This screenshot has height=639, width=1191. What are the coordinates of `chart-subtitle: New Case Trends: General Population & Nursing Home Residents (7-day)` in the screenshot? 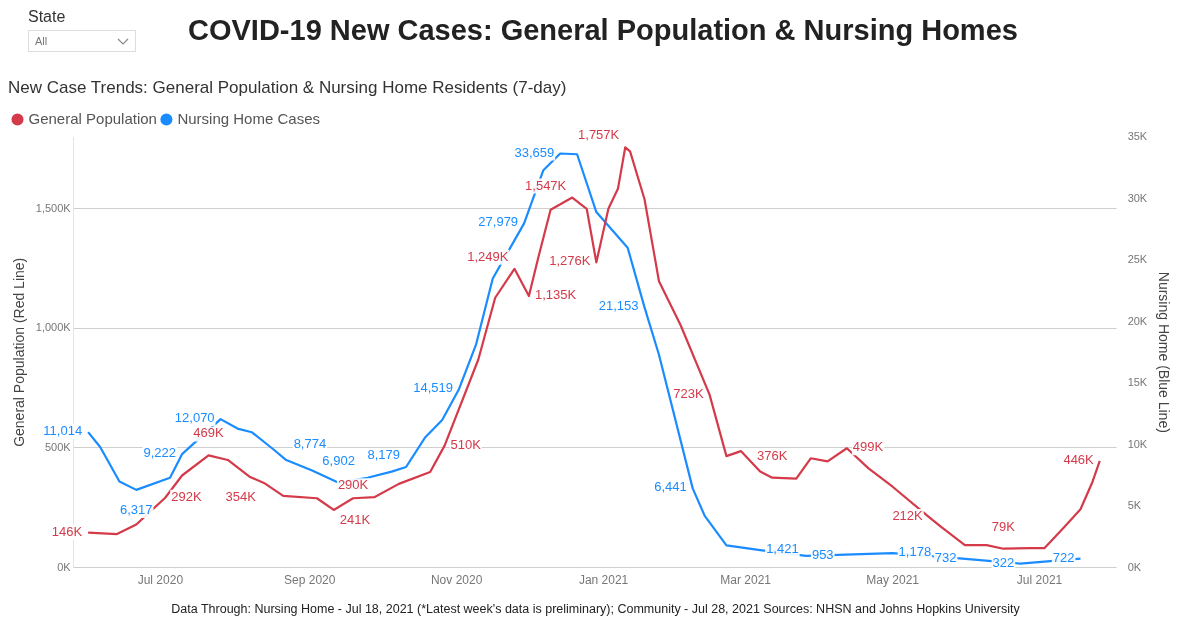 It's located at (288, 88).